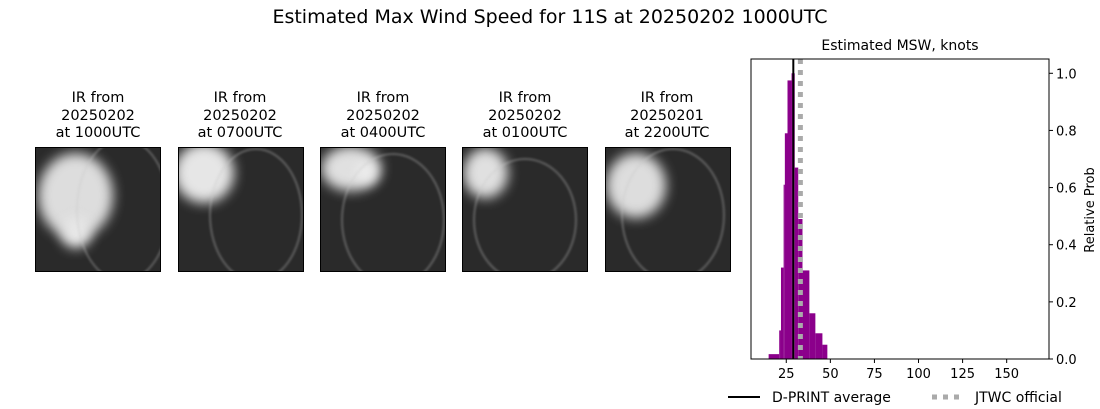 This screenshot has height=409, width=1100. What do you see at coordinates (830, 374) in the screenshot?
I see `x-tick-label: 50` at bounding box center [830, 374].